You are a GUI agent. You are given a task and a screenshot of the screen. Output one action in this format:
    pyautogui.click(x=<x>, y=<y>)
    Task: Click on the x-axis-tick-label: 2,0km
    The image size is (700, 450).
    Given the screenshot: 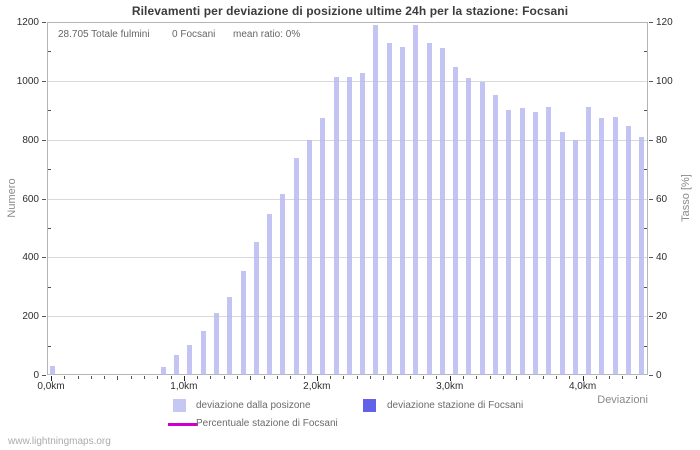 What is the action you would take?
    pyautogui.click(x=317, y=386)
    